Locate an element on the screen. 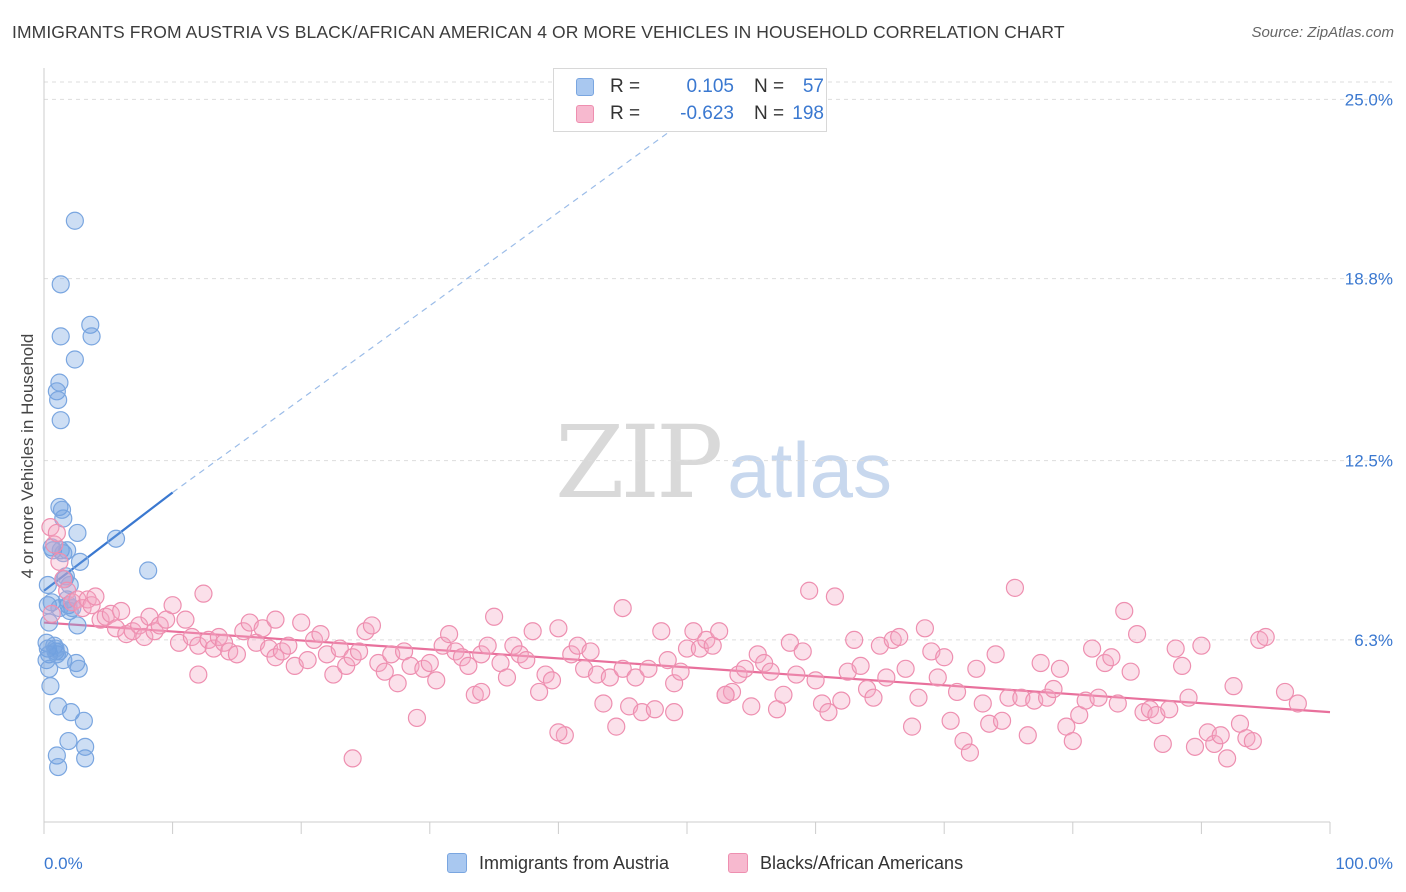 Image resolution: width=1406 pixels, height=892 pixels. correlation-legend: R = 0.105 N = 57 R = -0.623 N = 198 is located at coordinates (690, 100).